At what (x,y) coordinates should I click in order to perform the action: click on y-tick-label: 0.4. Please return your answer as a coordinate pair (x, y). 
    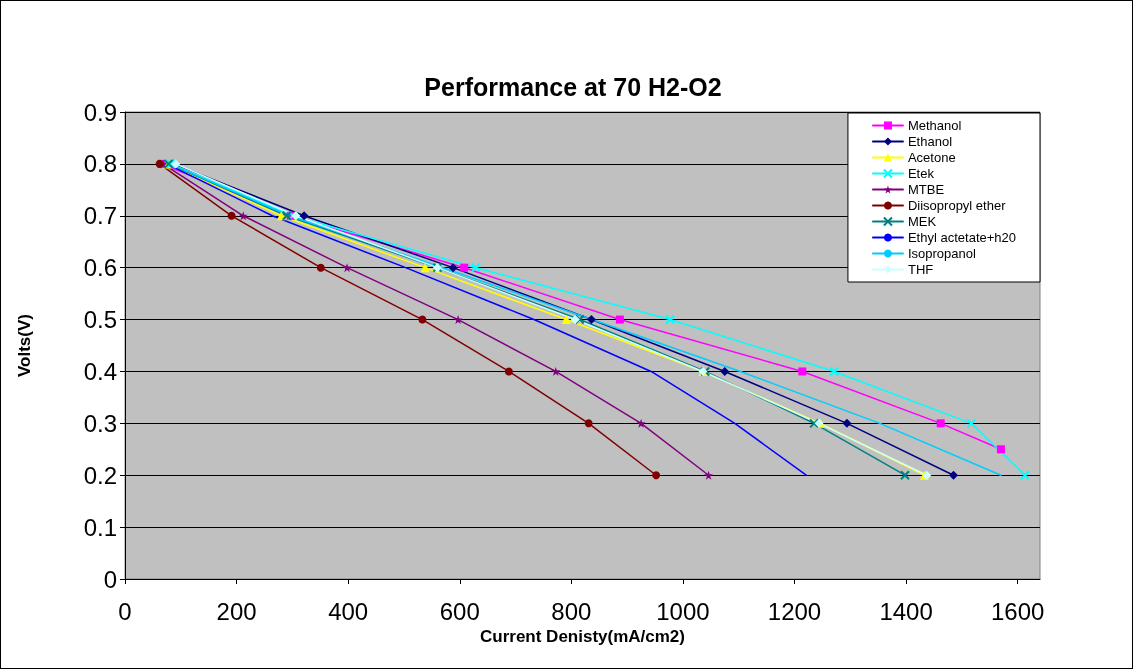
    Looking at the image, I should click on (100, 371).